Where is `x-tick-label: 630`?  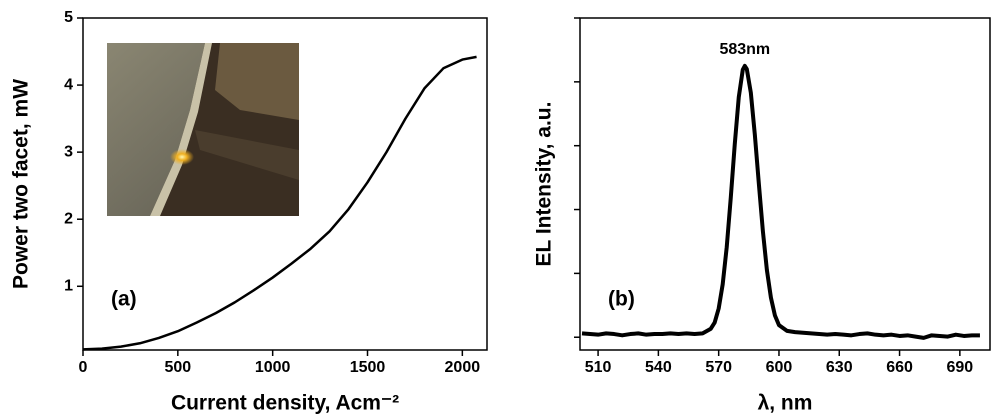 x-tick-label: 630 is located at coordinates (839, 367).